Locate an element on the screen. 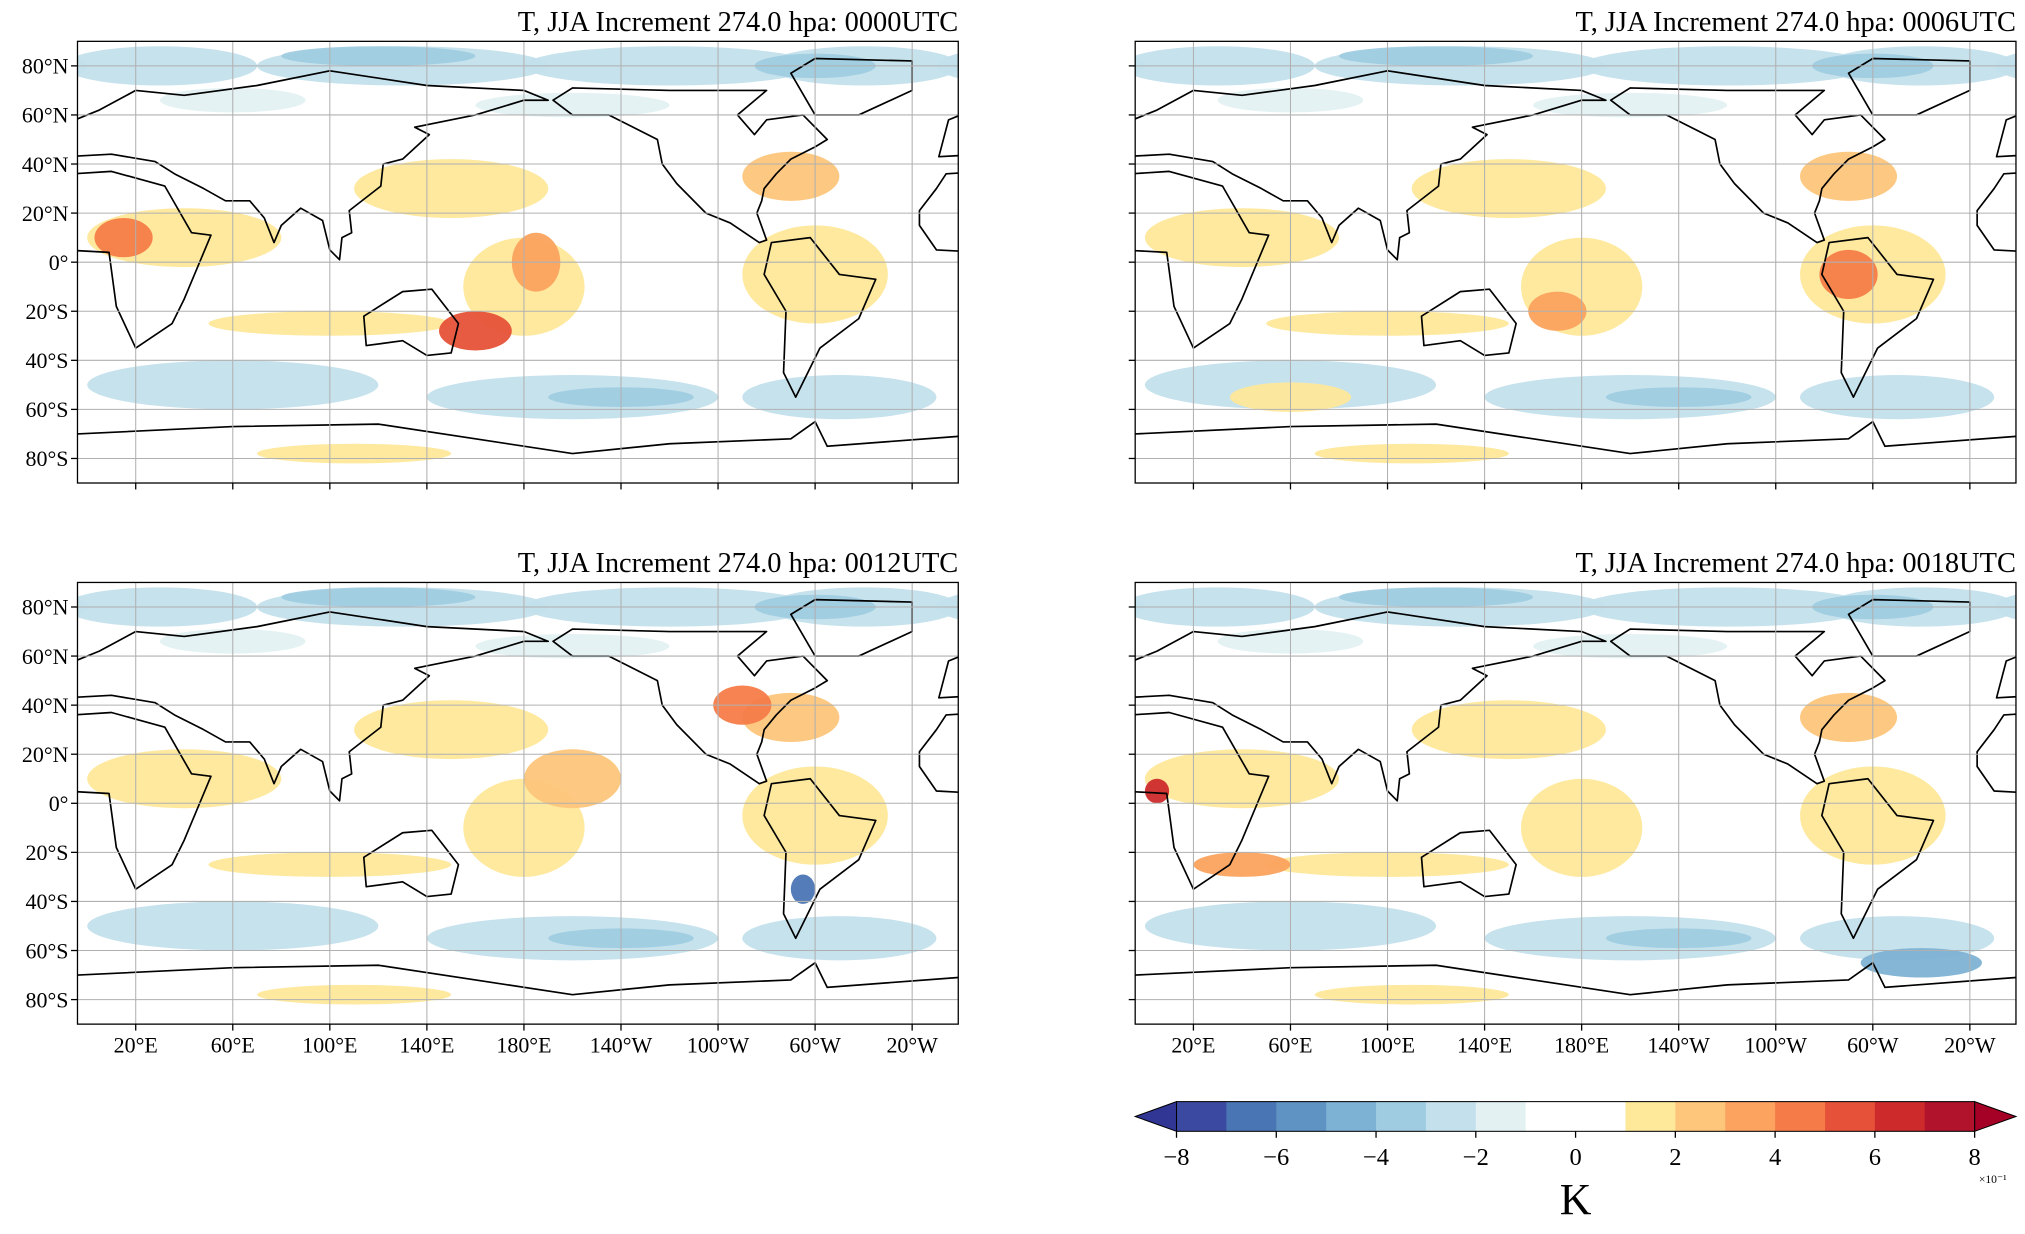 The height and width of the screenshot is (1234, 2025). y-tick-label: 60°N is located at coordinates (45, 115).